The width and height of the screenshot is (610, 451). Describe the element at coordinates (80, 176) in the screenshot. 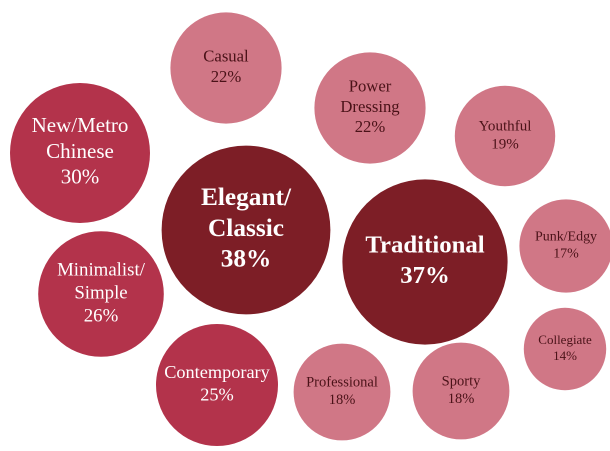

I see `value-label: 30%` at that location.